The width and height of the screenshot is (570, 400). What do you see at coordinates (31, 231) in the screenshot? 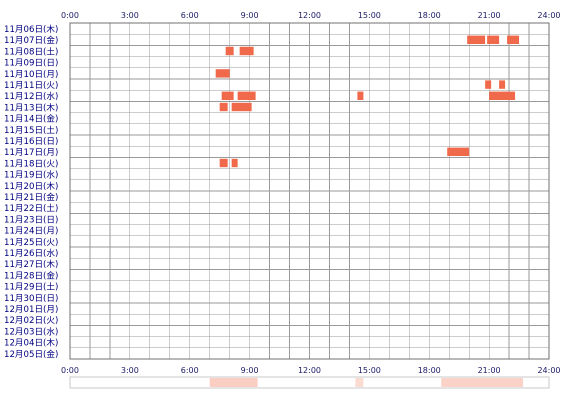
I see `row-label-date: 11月24日(月)` at bounding box center [31, 231].